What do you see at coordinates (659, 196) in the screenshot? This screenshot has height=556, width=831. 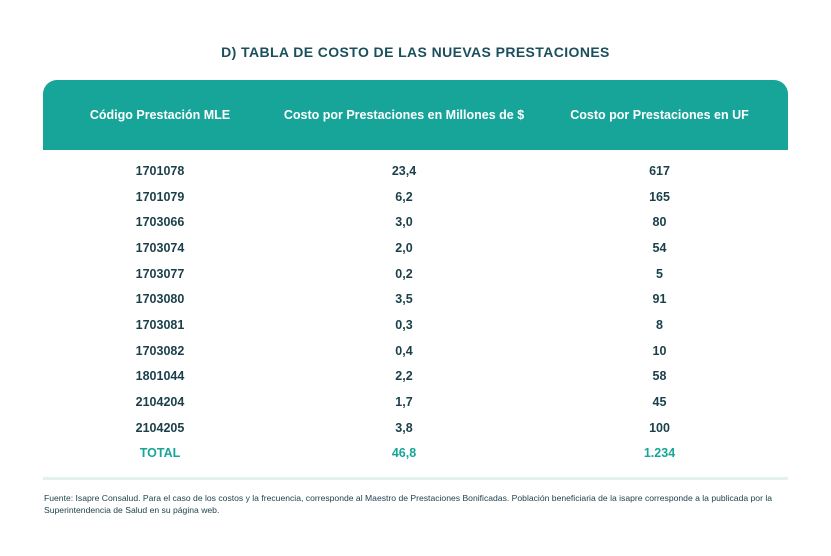 I see `cell-cost-uf: 165` at bounding box center [659, 196].